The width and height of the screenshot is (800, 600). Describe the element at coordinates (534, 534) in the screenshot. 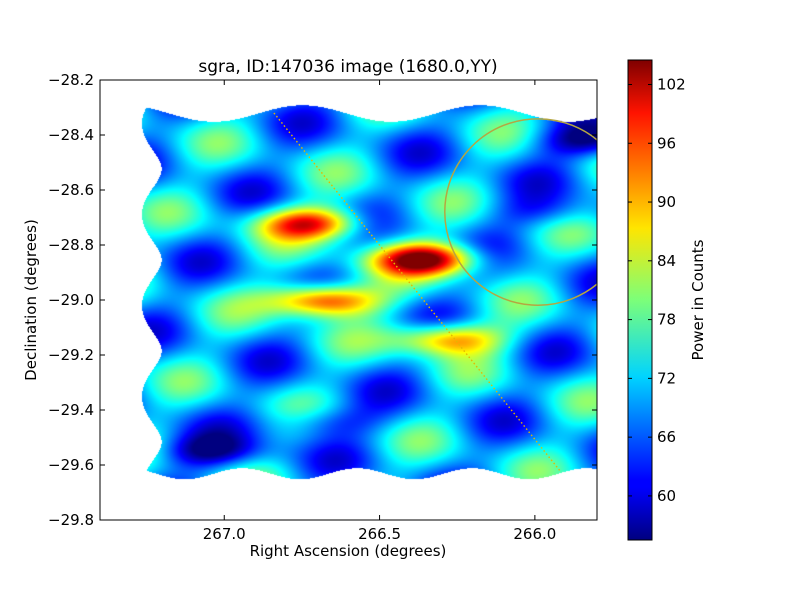

I see `x-tick-label: 266.0` at that location.